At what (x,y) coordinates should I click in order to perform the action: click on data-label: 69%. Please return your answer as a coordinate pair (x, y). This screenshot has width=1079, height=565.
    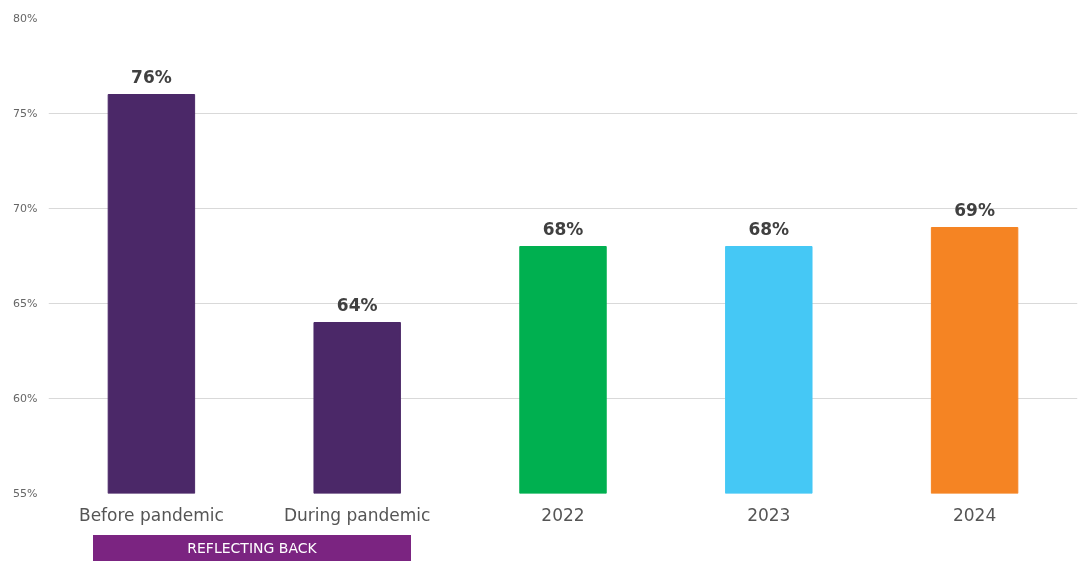
    Looking at the image, I should click on (974, 209).